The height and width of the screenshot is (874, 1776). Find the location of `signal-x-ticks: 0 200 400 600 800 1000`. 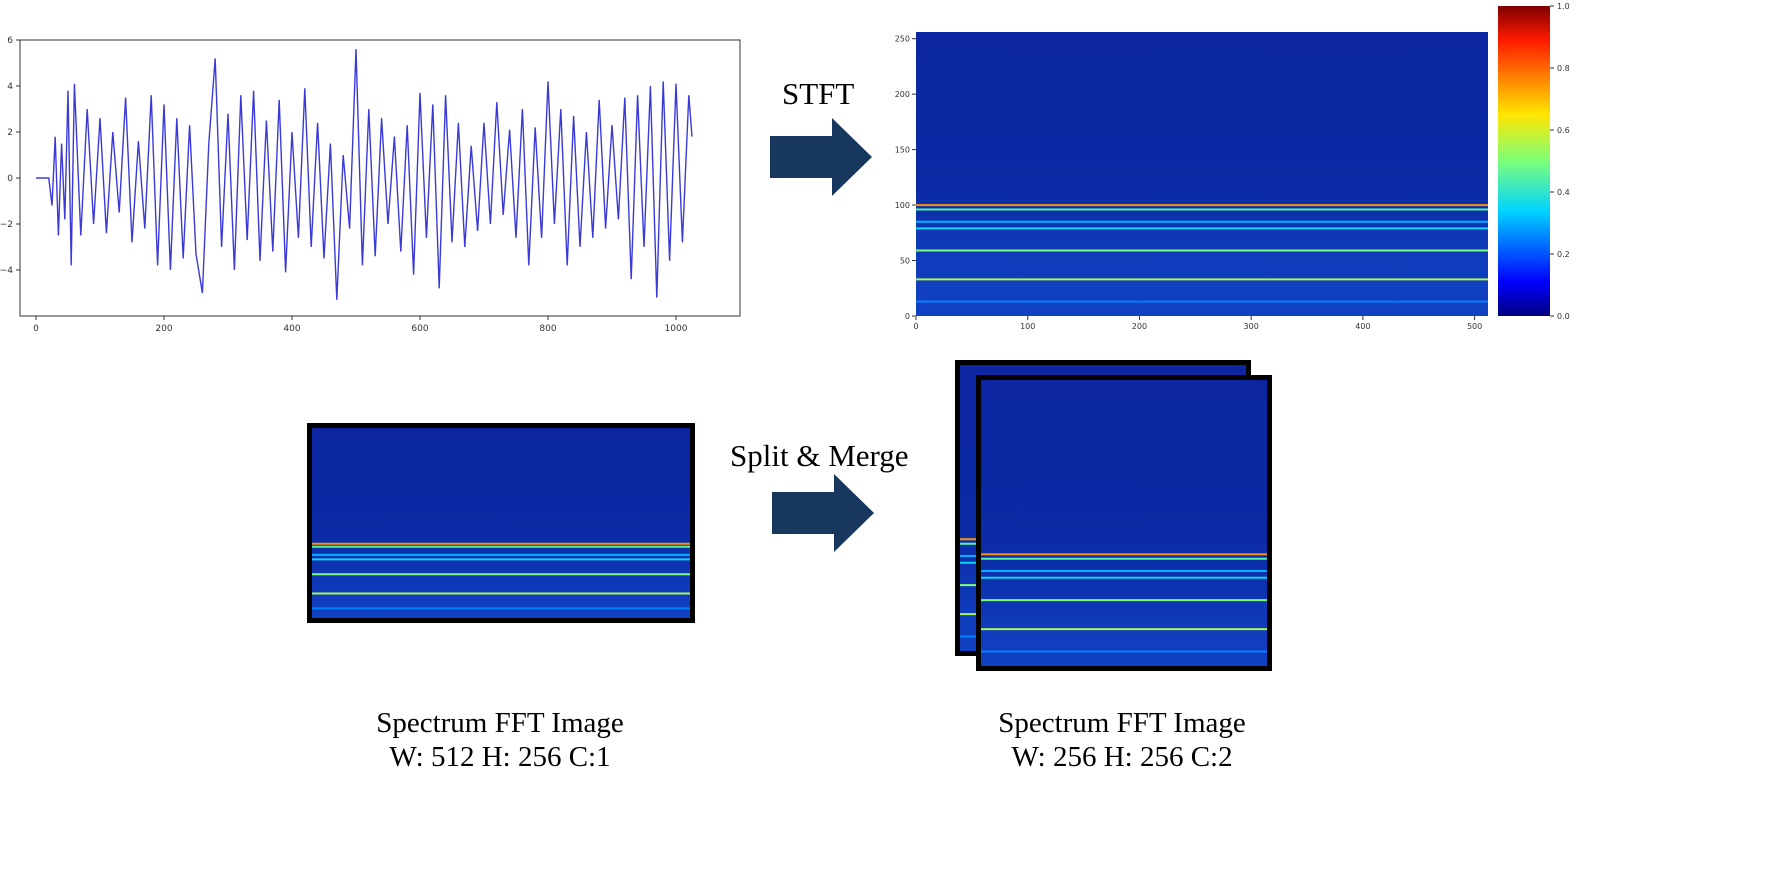

signal-x-ticks: 0 200 400 600 800 1000 is located at coordinates (360, 325).